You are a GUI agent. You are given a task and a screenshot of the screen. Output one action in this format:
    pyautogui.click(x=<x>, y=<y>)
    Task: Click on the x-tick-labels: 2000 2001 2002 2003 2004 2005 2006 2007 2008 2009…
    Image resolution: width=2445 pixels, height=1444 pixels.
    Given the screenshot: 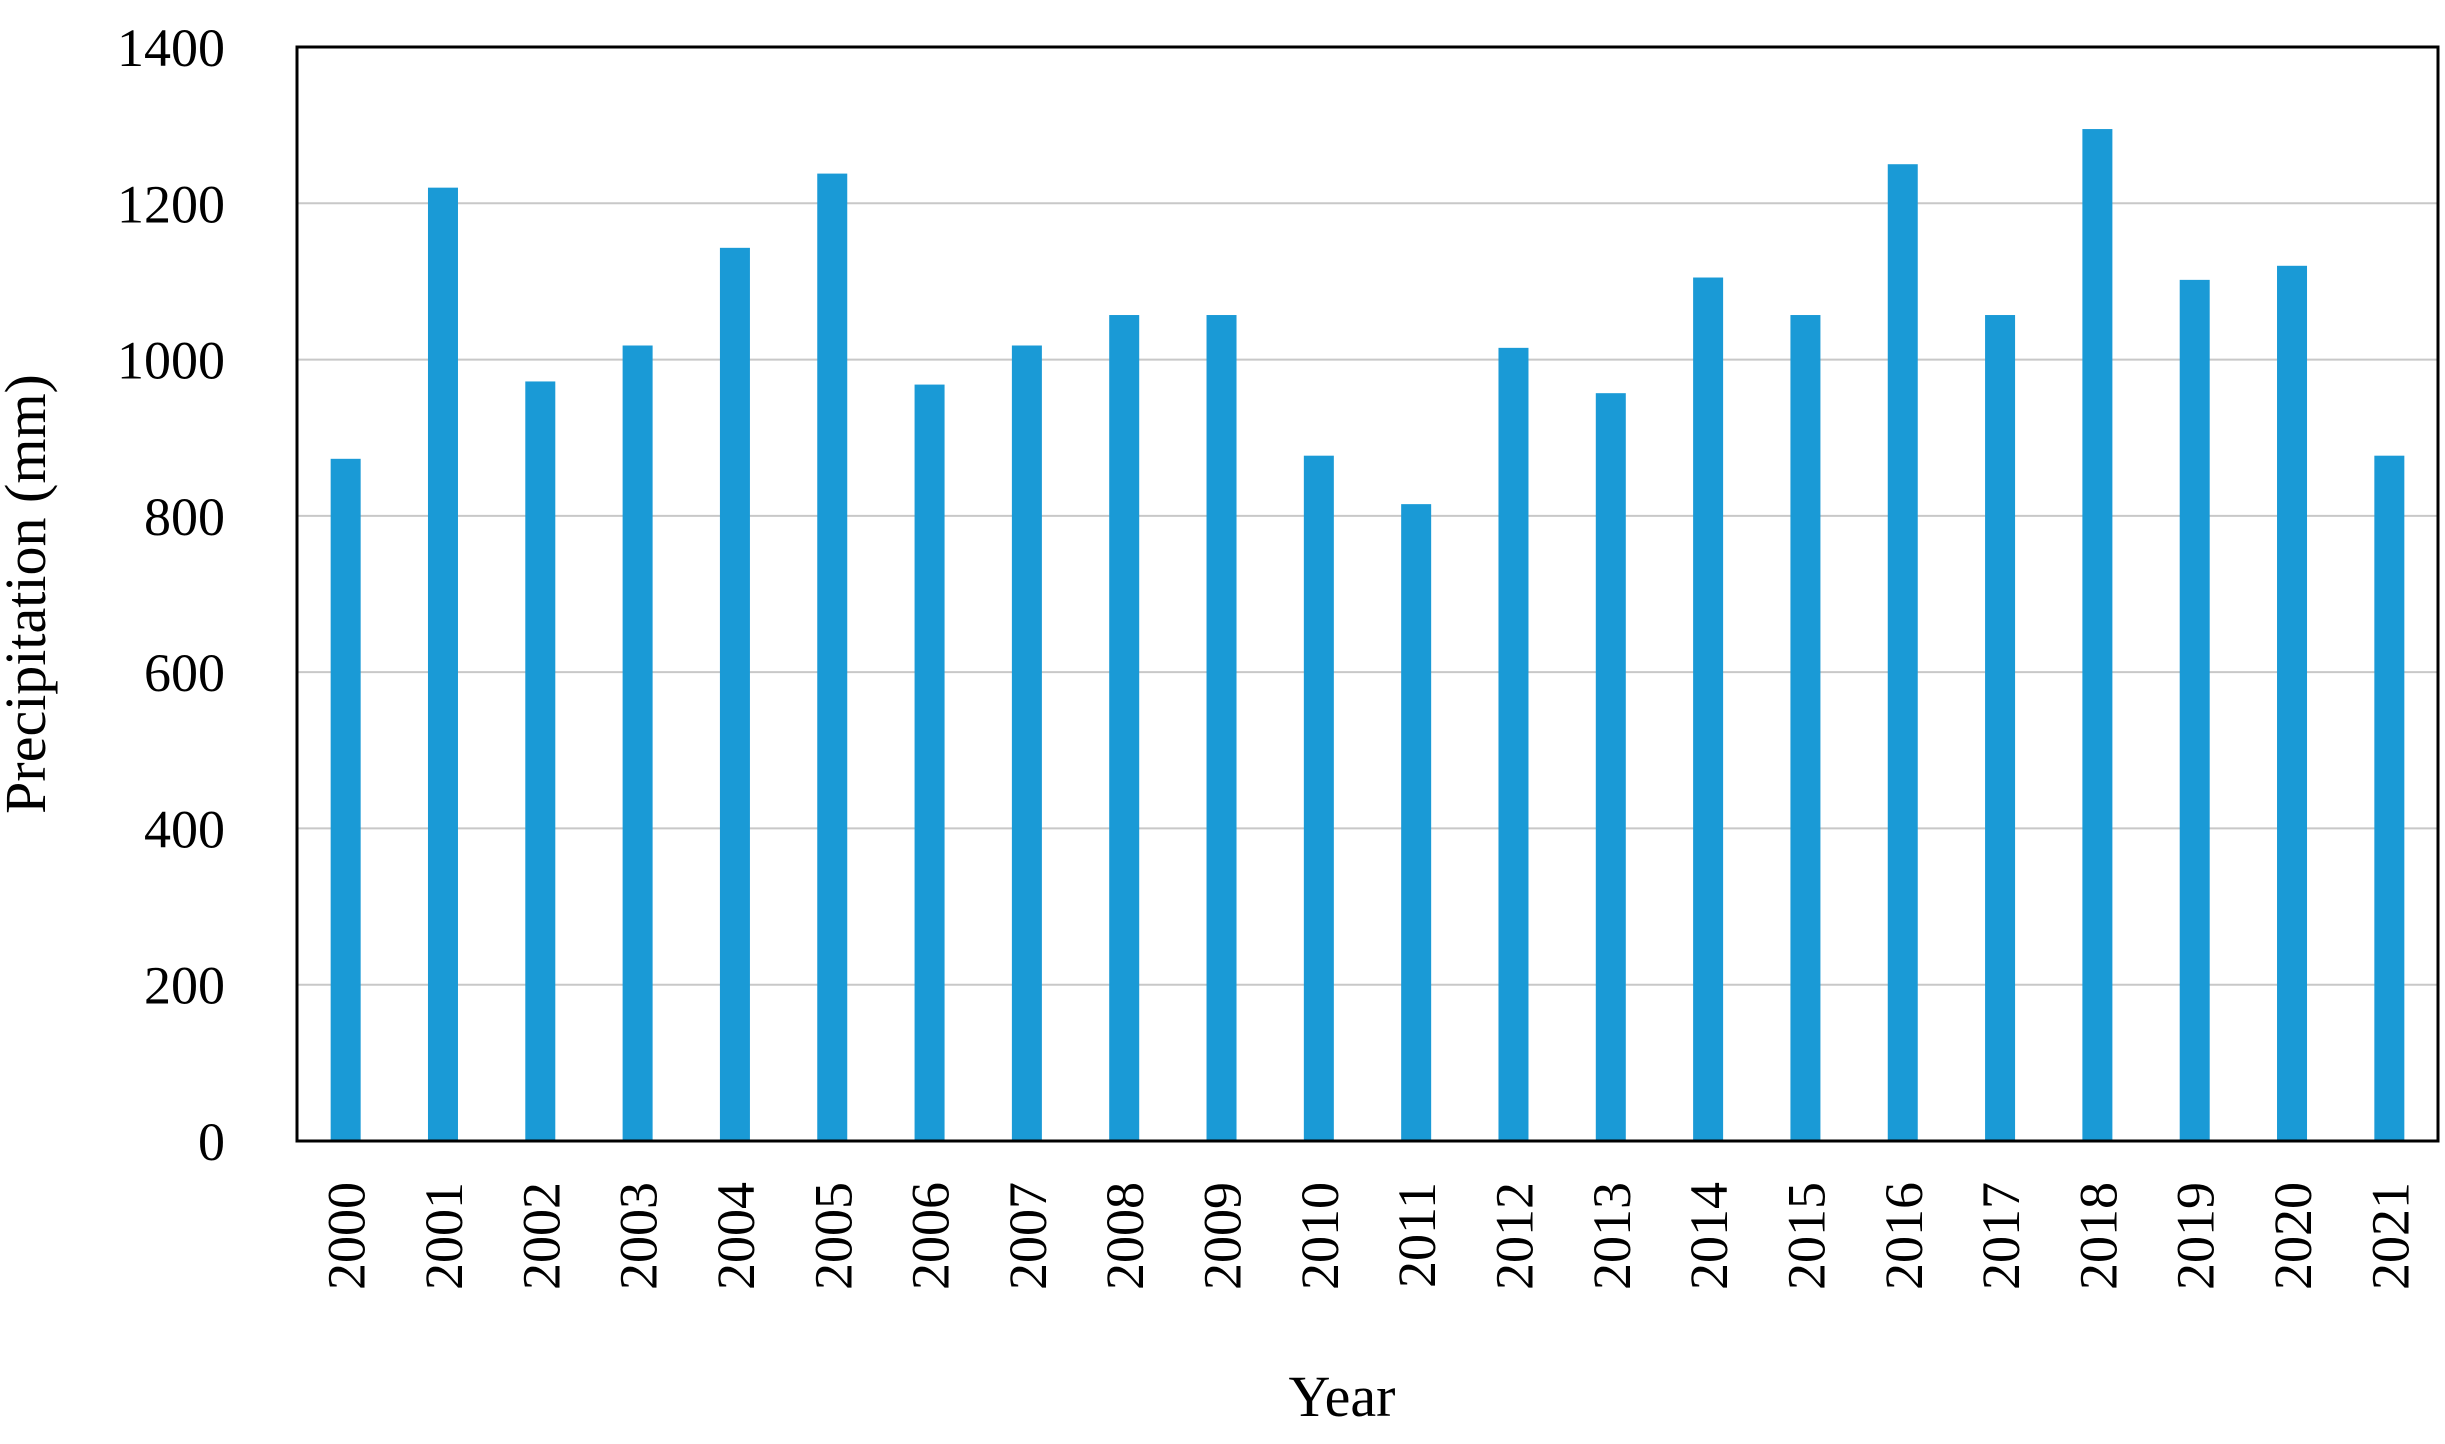 What is the action you would take?
    pyautogui.click(x=1369, y=1236)
    